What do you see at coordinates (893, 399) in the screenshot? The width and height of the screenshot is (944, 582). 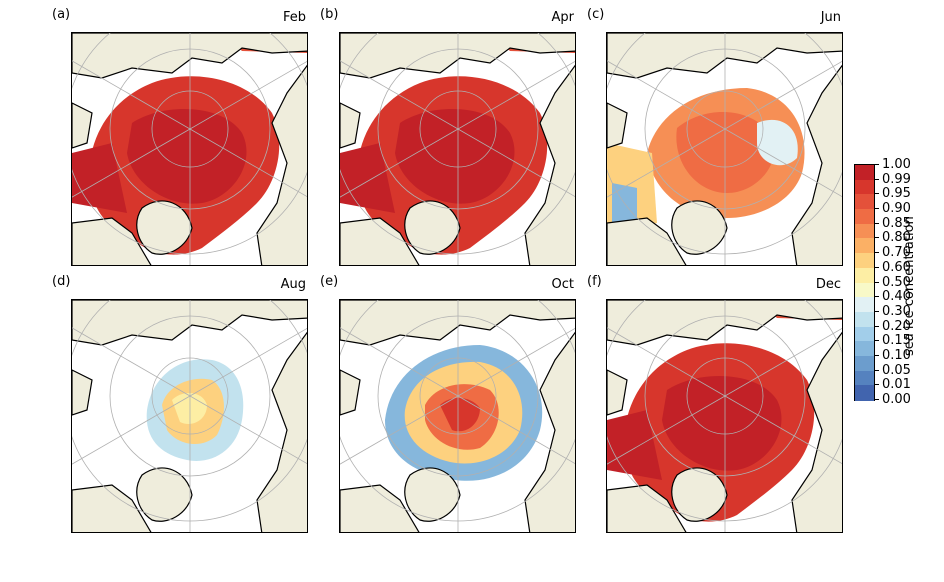 I see `colorbar-tick-label: 0.00` at bounding box center [893, 399].